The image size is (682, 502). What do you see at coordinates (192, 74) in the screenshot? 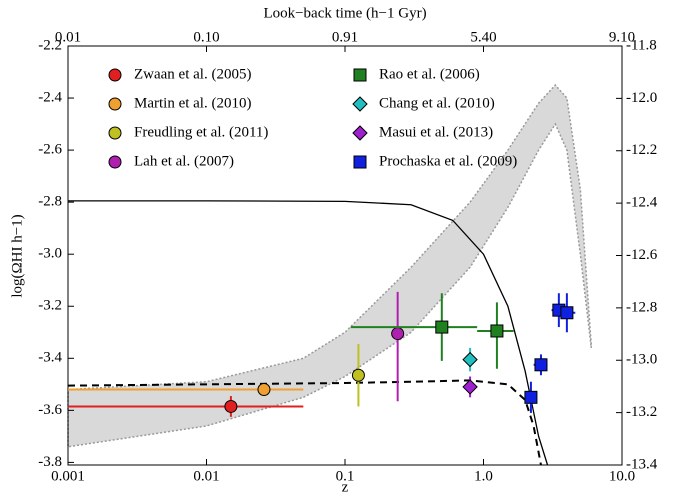
I see `legend-label: Zwaan et al. (2005)` at bounding box center [192, 74].